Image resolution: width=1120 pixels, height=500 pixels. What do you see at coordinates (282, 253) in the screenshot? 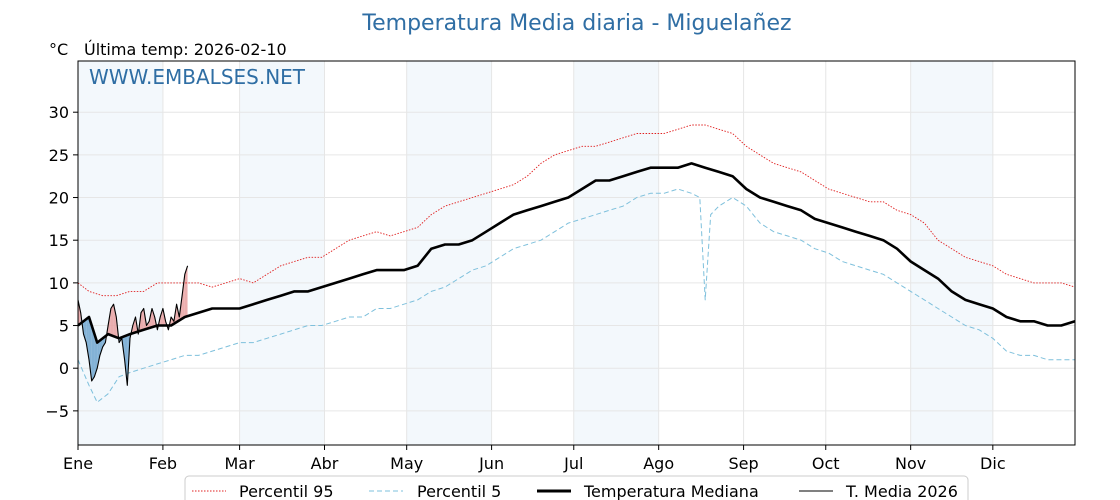
I see `month-band-mar` at bounding box center [282, 253].